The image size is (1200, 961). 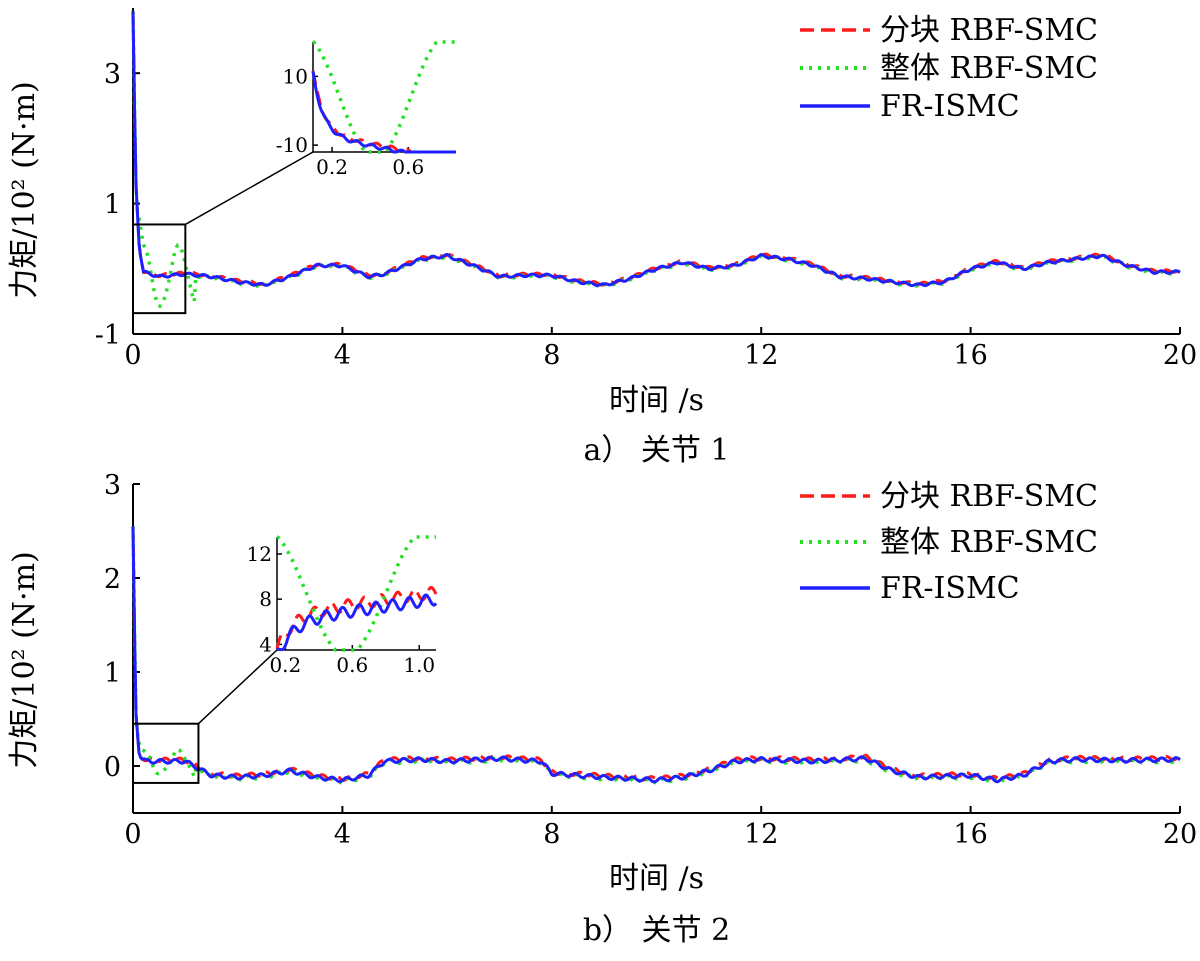 I want to click on inset-y-tick-label: 4, so click(x=265, y=644).